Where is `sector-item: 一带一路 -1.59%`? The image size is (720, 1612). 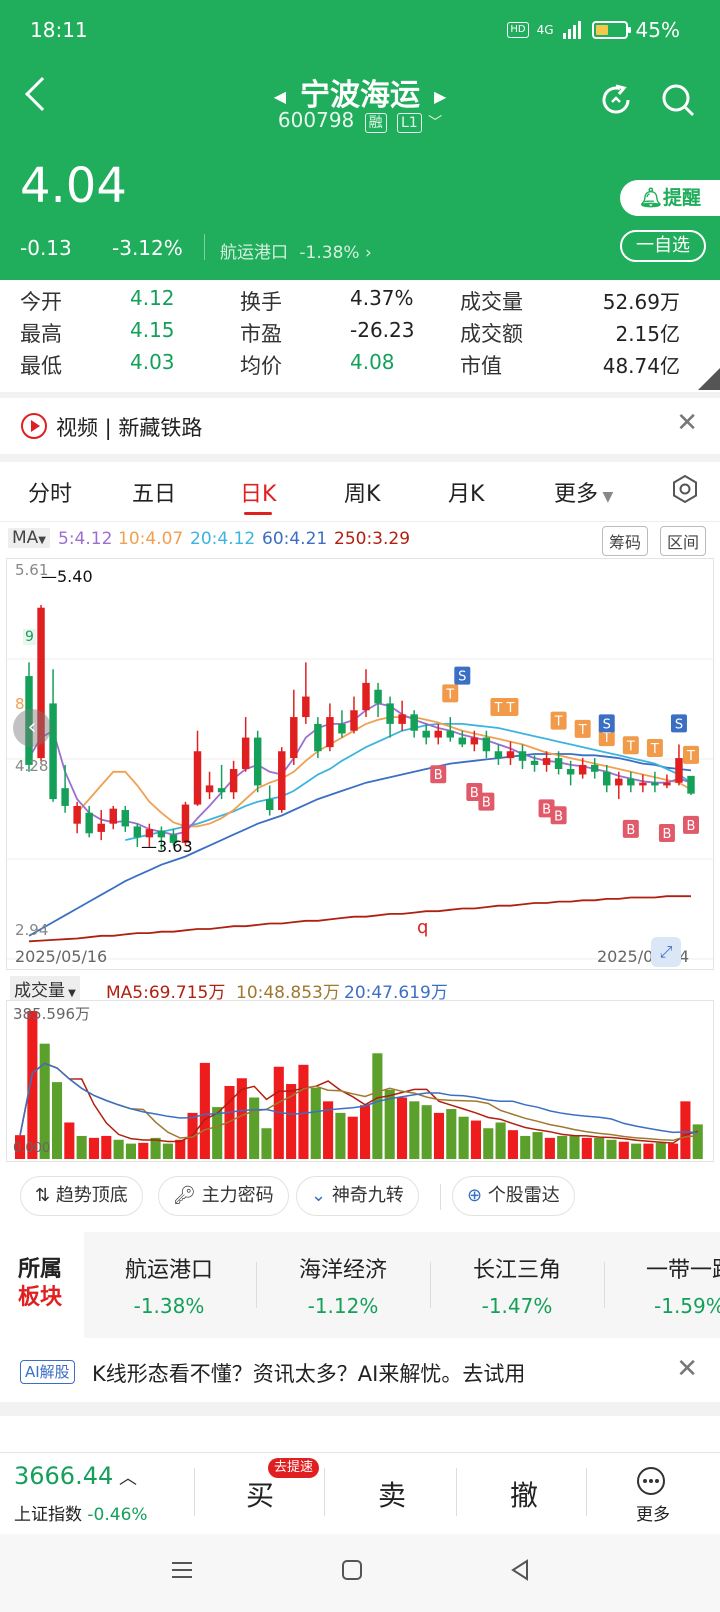
sector-item: 一带一路 -1.59% is located at coordinates (663, 1285).